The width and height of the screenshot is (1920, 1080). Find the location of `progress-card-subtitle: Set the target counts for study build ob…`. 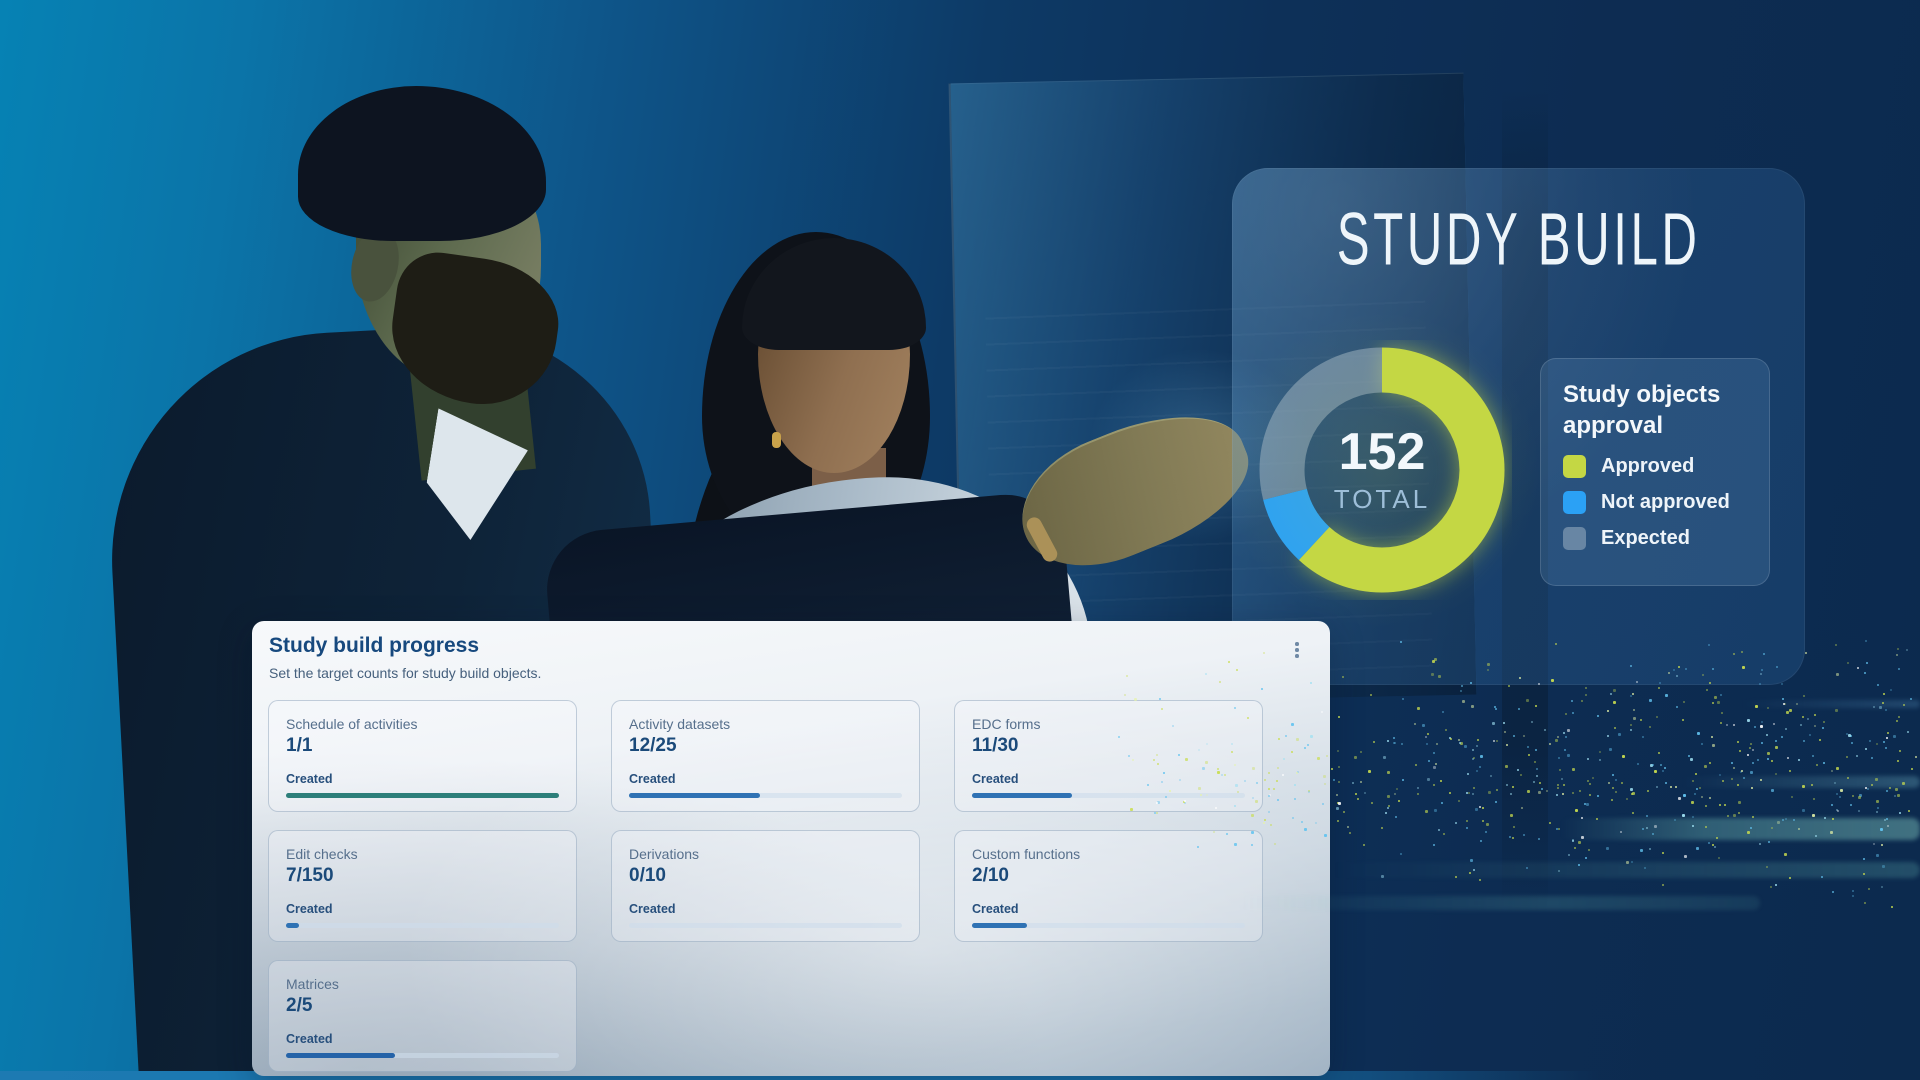

progress-card-subtitle: Set the target counts for study build ob… is located at coordinates (405, 673).